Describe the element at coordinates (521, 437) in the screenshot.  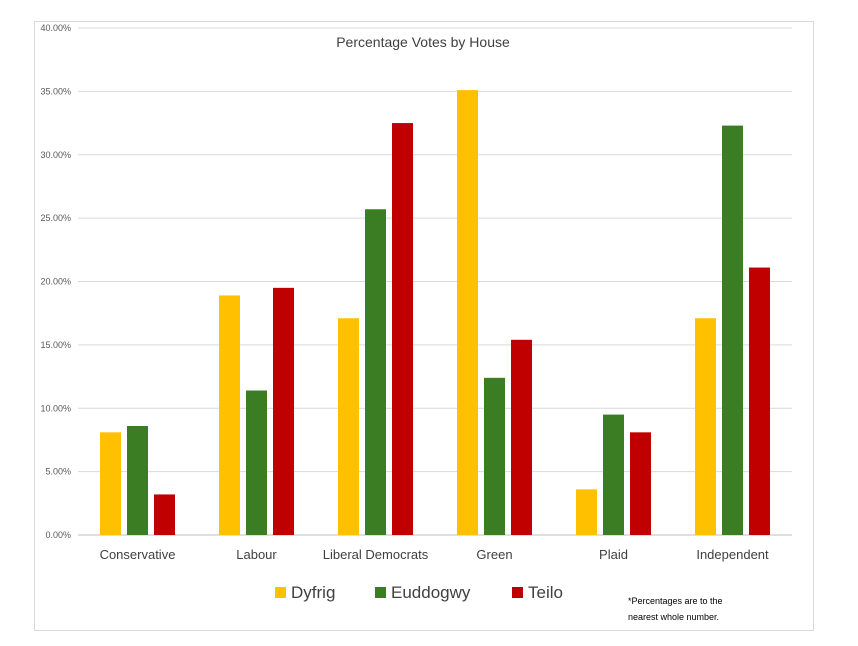
I see `bar-teilo-green` at that location.